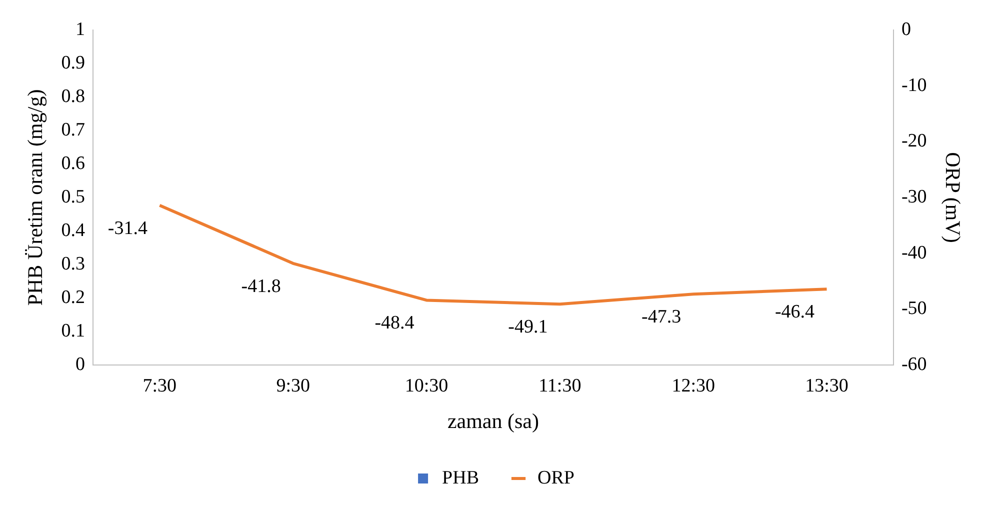 Image resolution: width=988 pixels, height=508 pixels. What do you see at coordinates (914, 141) in the screenshot?
I see `y2-tick-label: -20` at bounding box center [914, 141].